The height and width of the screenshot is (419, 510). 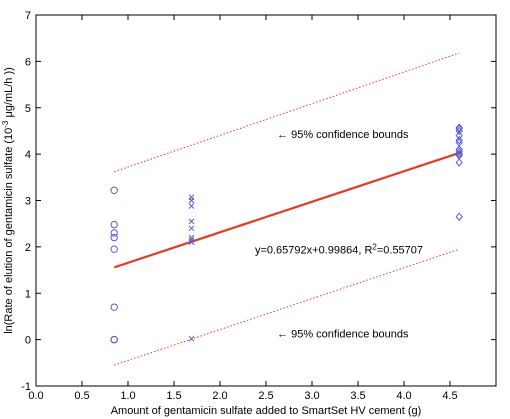 What do you see at coordinates (343, 334) in the screenshot?
I see `lower-bound-label: ← 95% confidence bounds` at bounding box center [343, 334].